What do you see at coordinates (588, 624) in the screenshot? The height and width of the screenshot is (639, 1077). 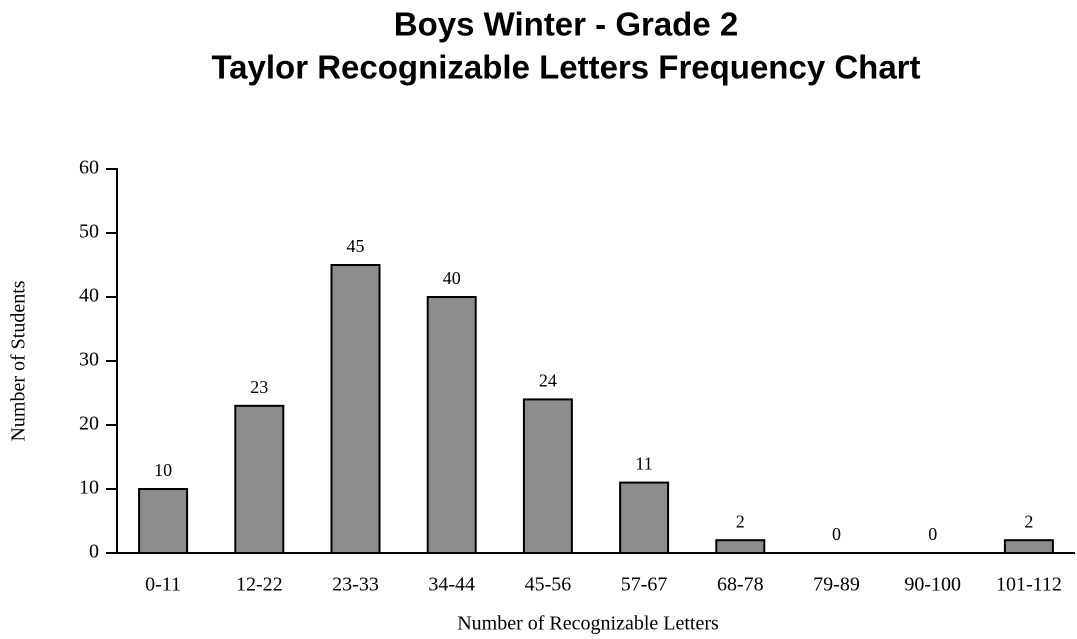 I see `x-axis-label: Number of Recognizable Letters` at bounding box center [588, 624].